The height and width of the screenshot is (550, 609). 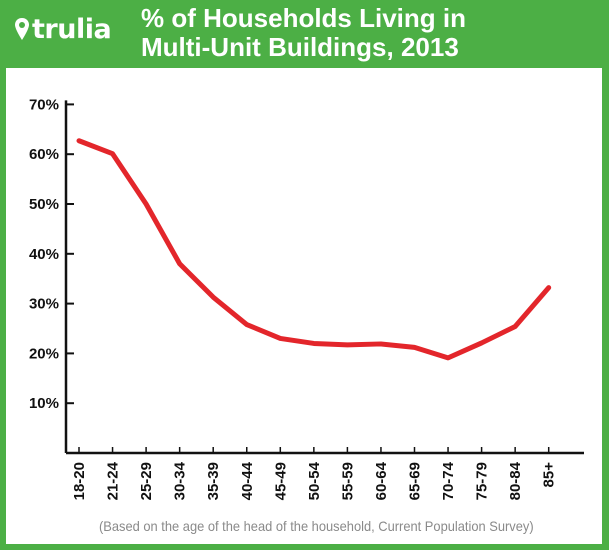 I want to click on y-tick-label: 50%, so click(x=44, y=204).